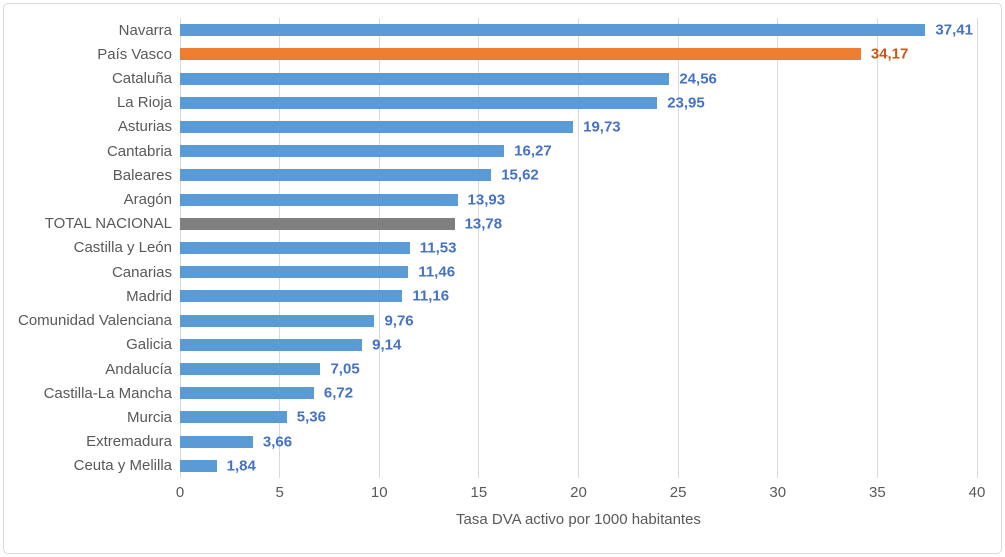  I want to click on bar-row: 13,78, so click(578, 224).